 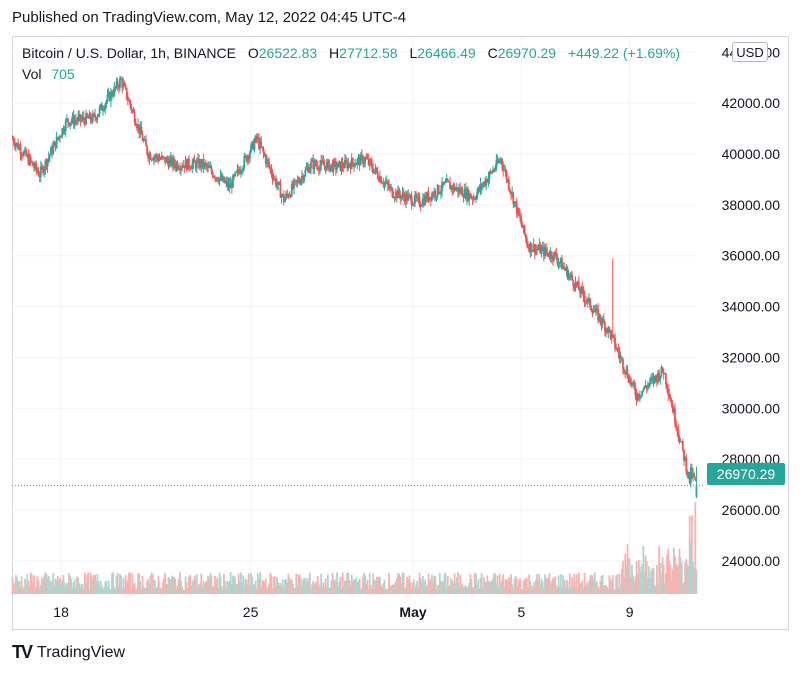 What do you see at coordinates (343, 612) in the screenshot?
I see `time-axis: 18 25 May 5 9` at bounding box center [343, 612].